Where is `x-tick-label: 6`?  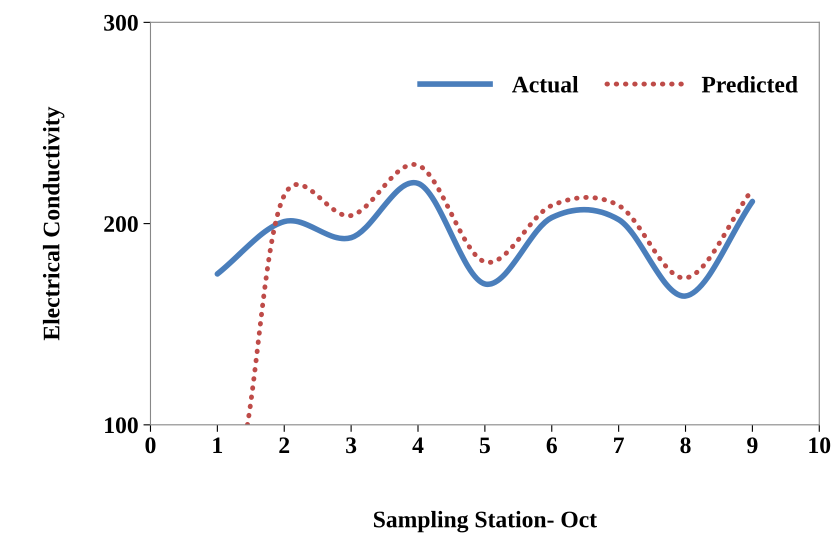 x-tick-label: 6 is located at coordinates (551, 445).